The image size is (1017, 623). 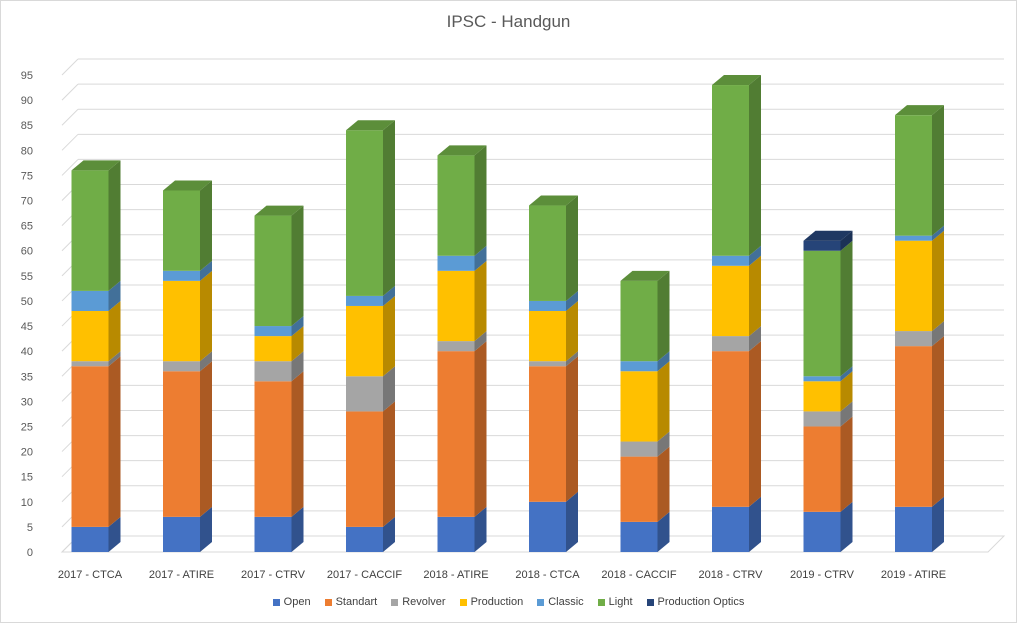 What do you see at coordinates (27, 277) in the screenshot?
I see `y-tick-label: 55` at bounding box center [27, 277].